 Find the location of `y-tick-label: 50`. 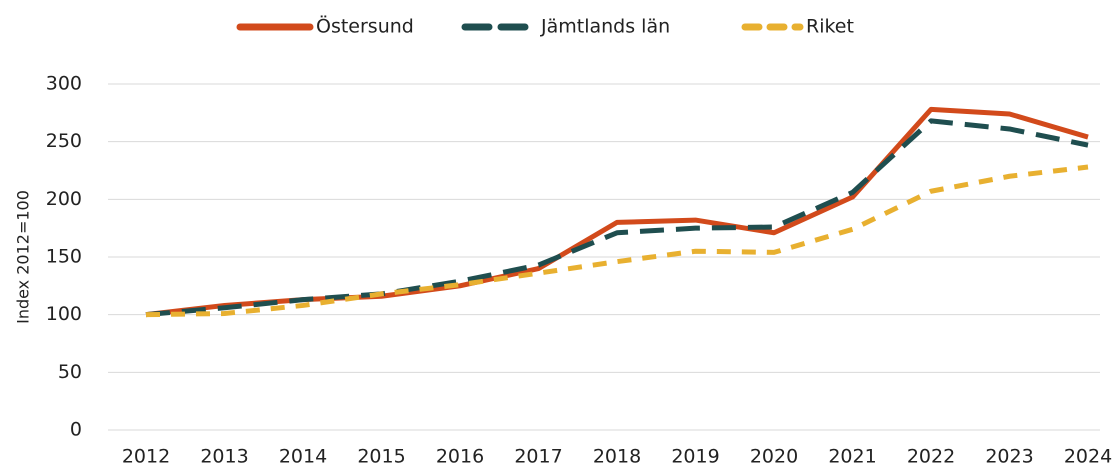

y-tick-label: 50 is located at coordinates (70, 372).